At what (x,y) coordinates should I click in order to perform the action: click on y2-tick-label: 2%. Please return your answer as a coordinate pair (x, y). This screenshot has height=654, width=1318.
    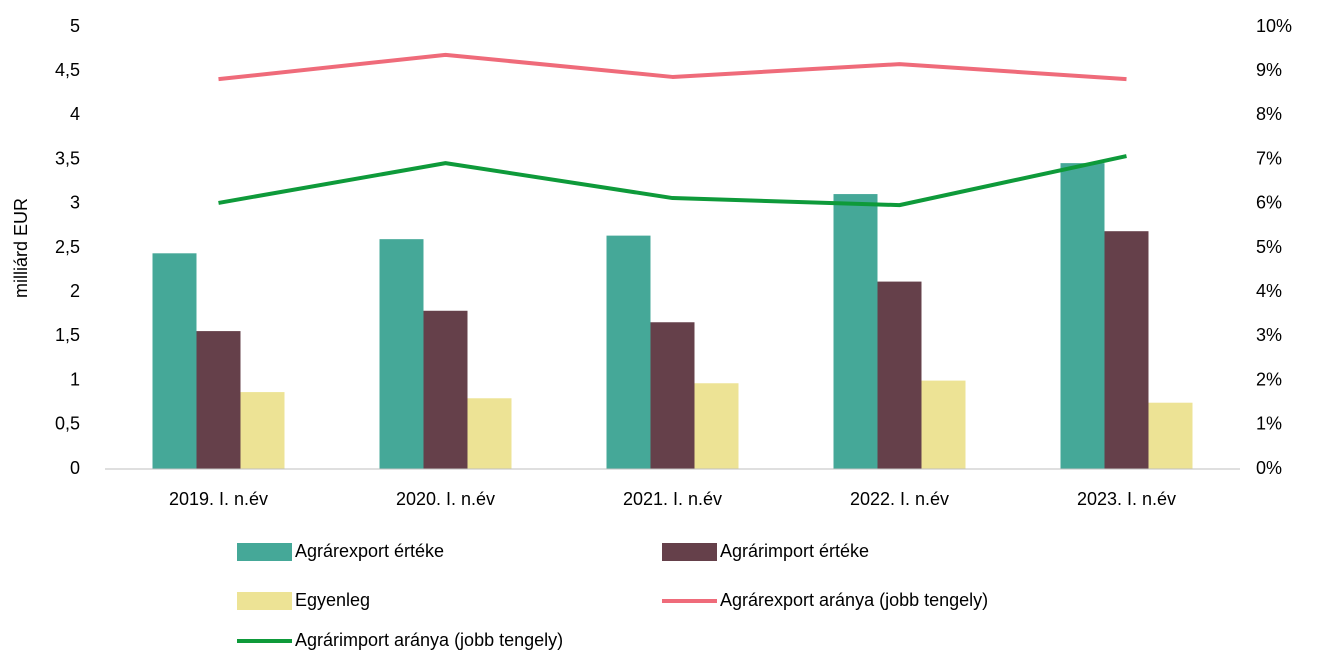
    Looking at the image, I should click on (1269, 379).